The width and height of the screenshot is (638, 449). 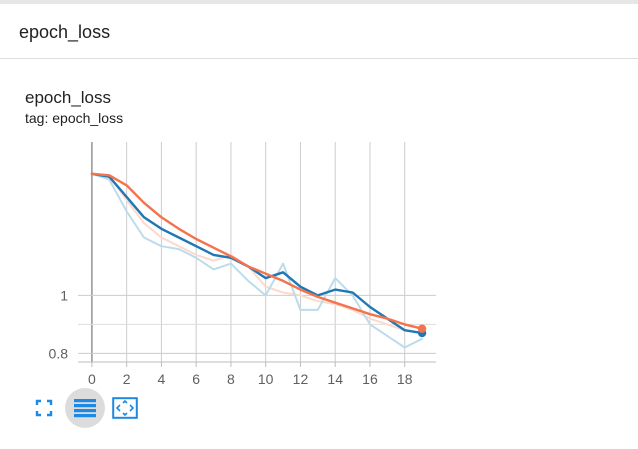 I want to click on card-title: epoch_loss, so click(x=68, y=97).